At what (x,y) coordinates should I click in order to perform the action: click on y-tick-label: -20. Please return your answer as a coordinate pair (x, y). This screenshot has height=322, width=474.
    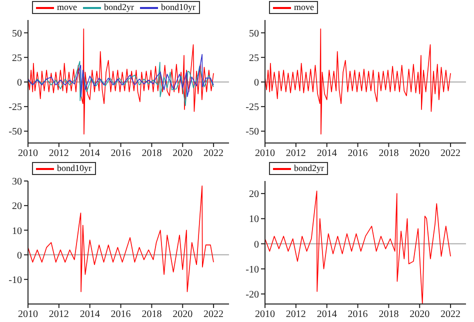
    Looking at the image, I should click on (252, 295).